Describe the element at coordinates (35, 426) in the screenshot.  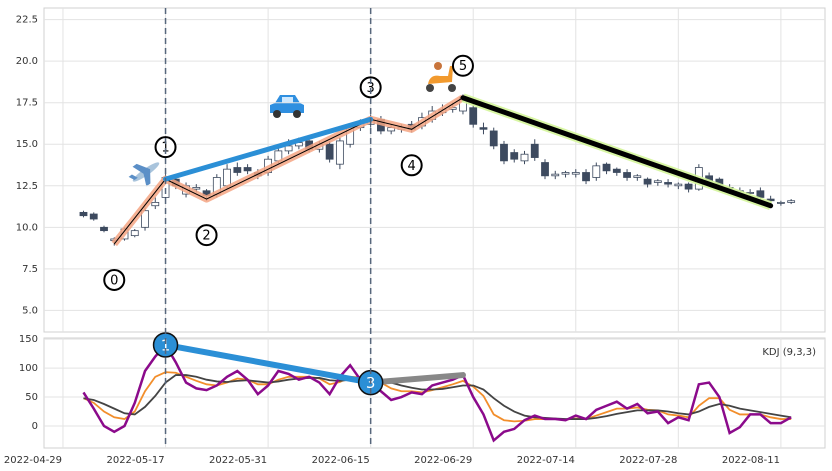
I see `y-tick-label: 0` at that location.